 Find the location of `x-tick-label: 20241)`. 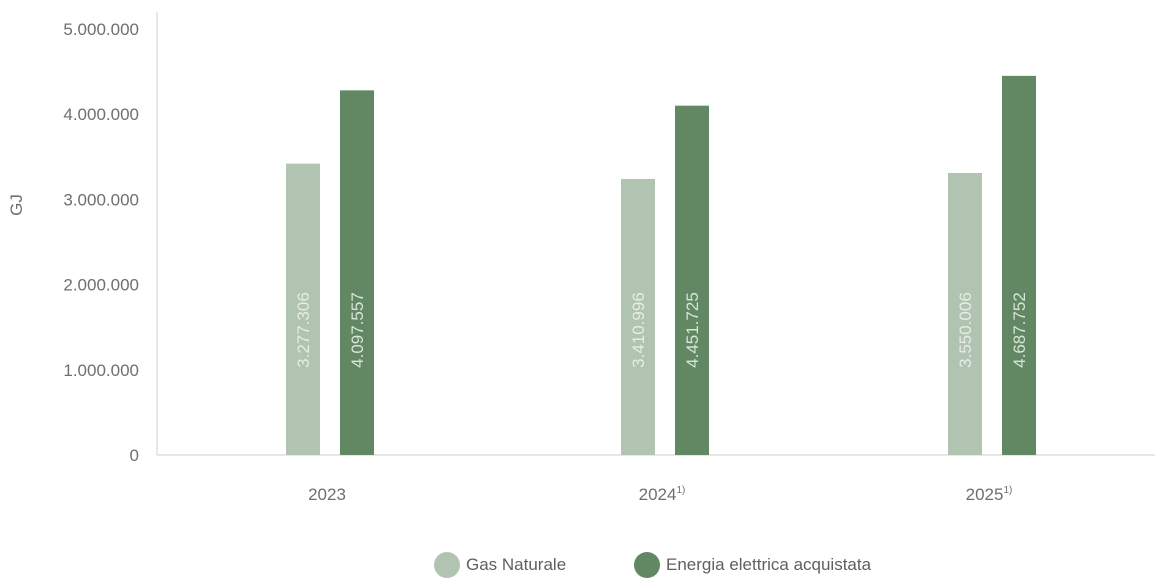

x-tick-label: 20241) is located at coordinates (662, 494).